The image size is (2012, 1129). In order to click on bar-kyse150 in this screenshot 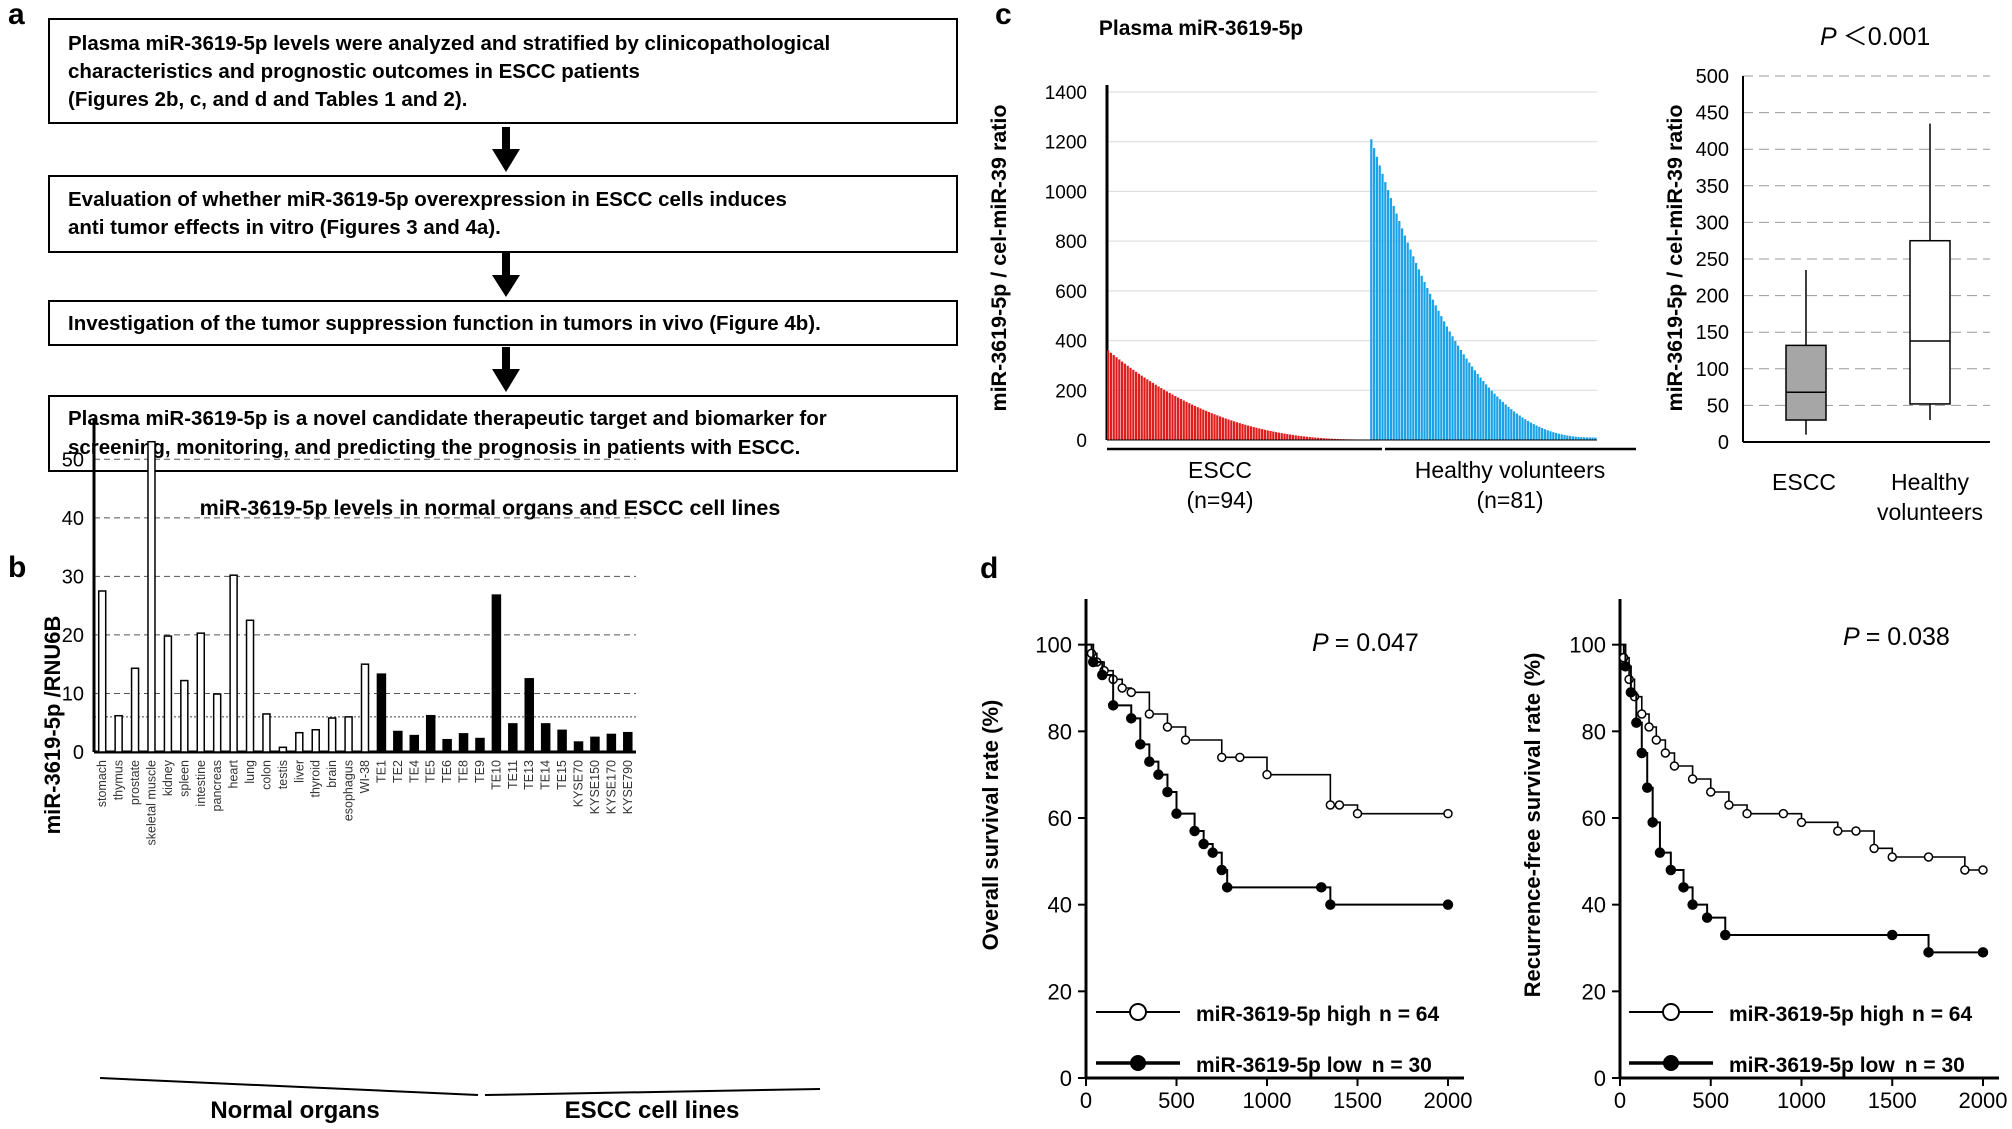, I will do `click(595, 744)`.